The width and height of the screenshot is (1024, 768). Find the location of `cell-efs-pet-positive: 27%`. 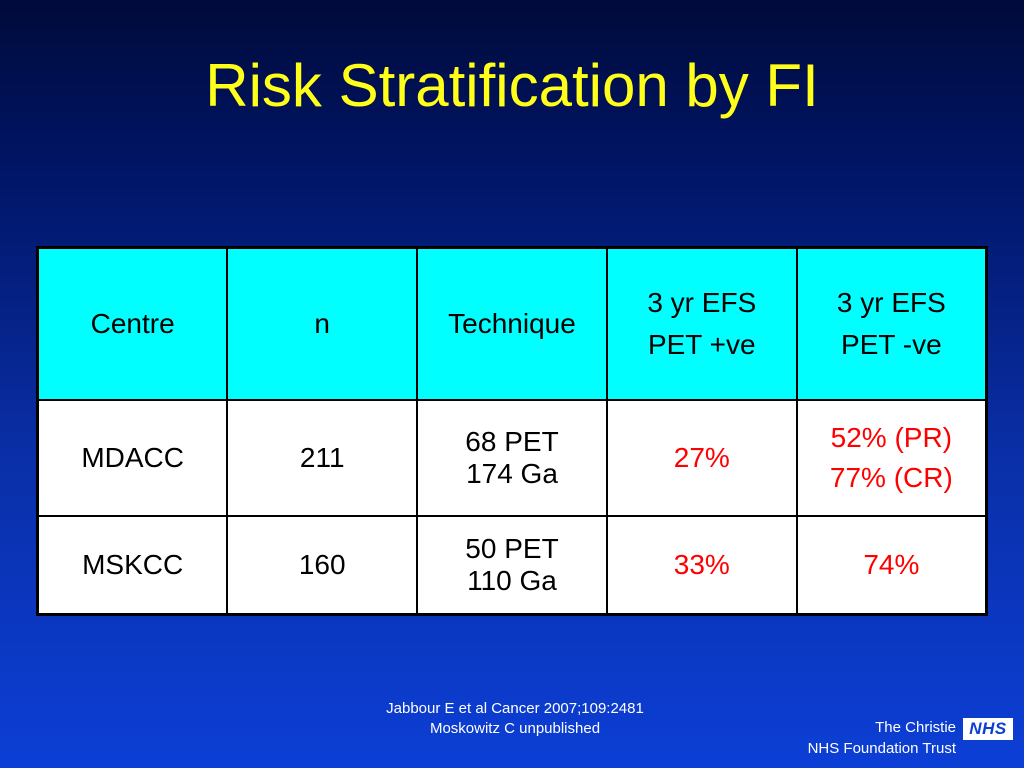

cell-efs-pet-positive: 27% is located at coordinates (701, 458).